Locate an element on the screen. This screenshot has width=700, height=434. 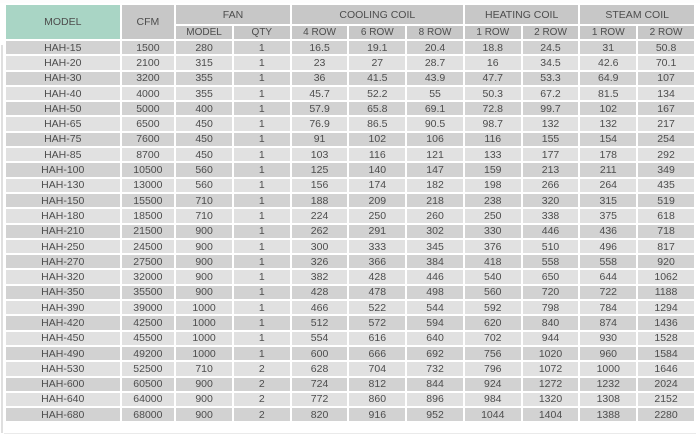
value-cell: 916 is located at coordinates (377, 415).